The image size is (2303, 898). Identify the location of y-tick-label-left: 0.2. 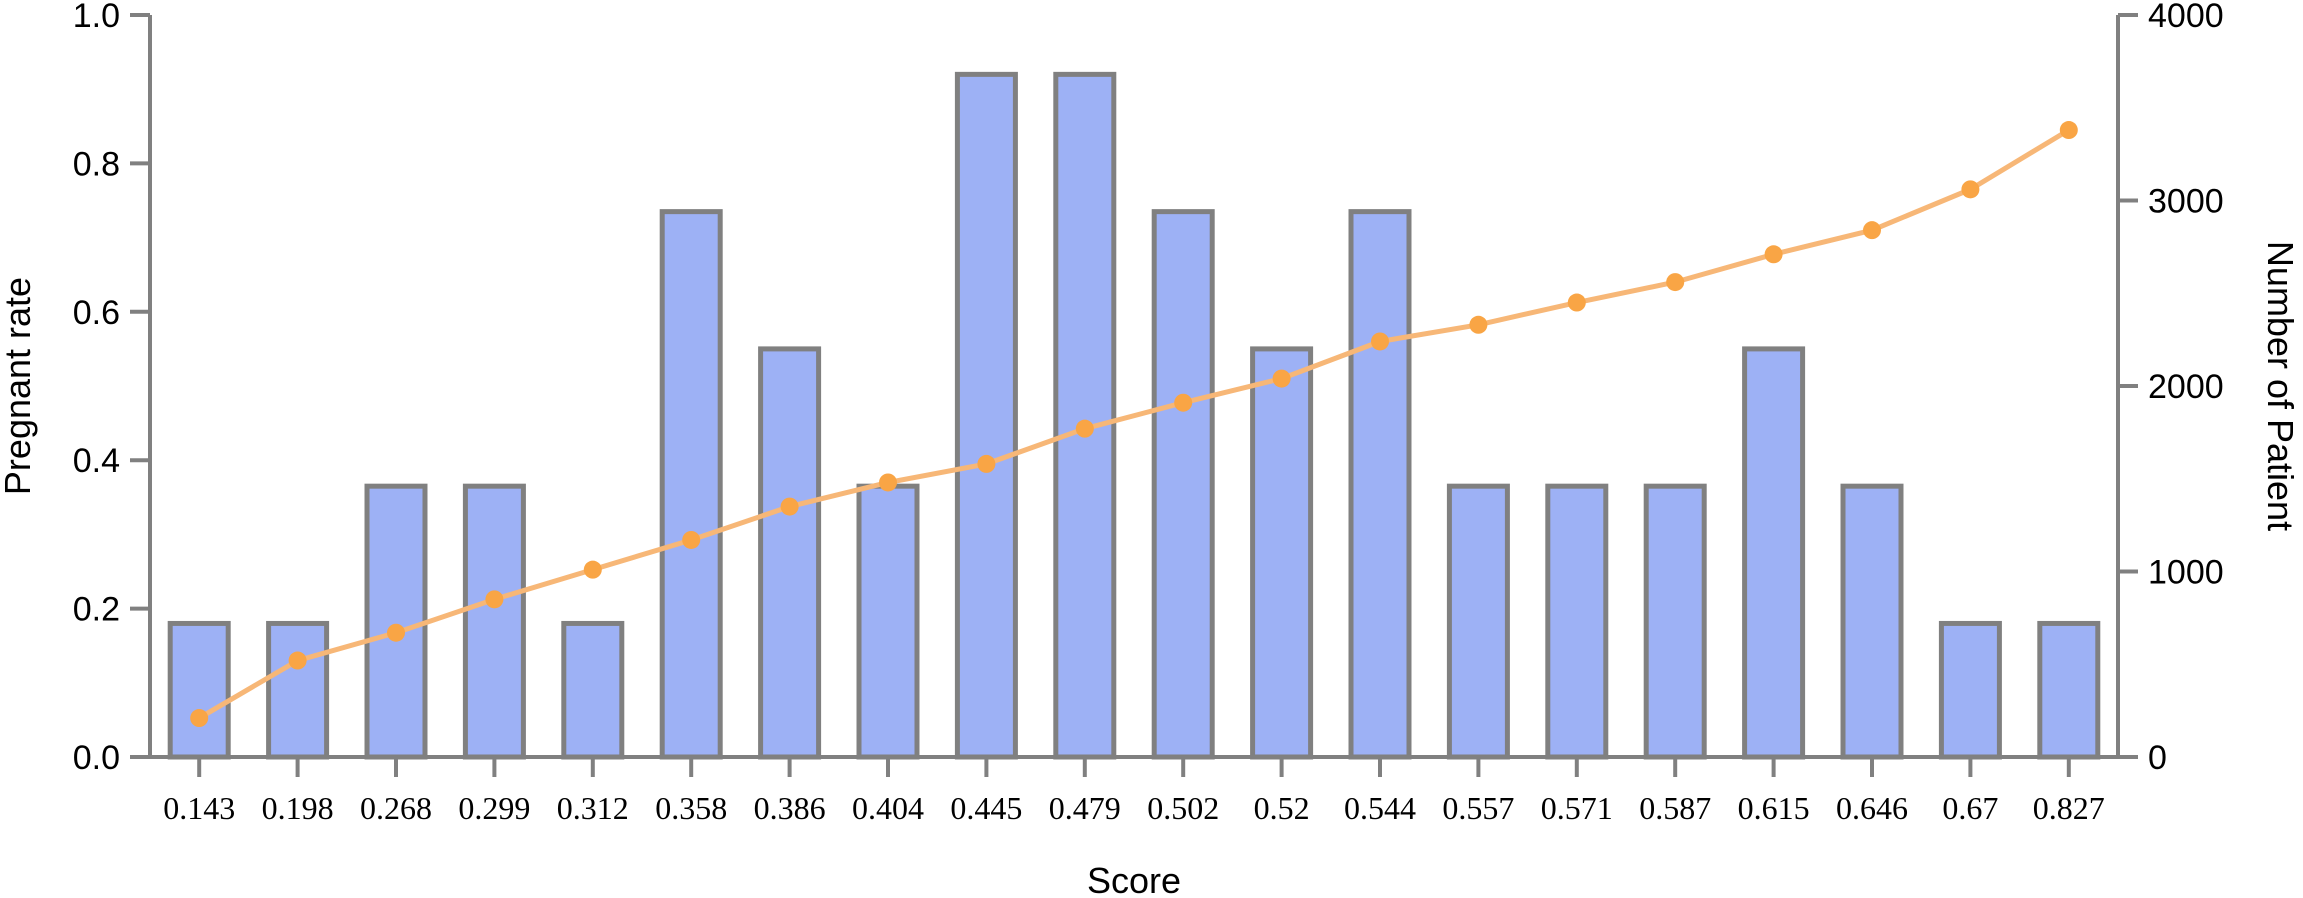
(96, 610).